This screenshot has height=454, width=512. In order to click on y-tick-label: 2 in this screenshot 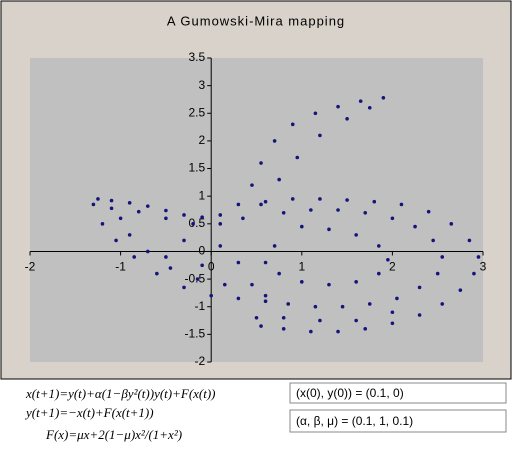, I will do `click(202, 140)`.